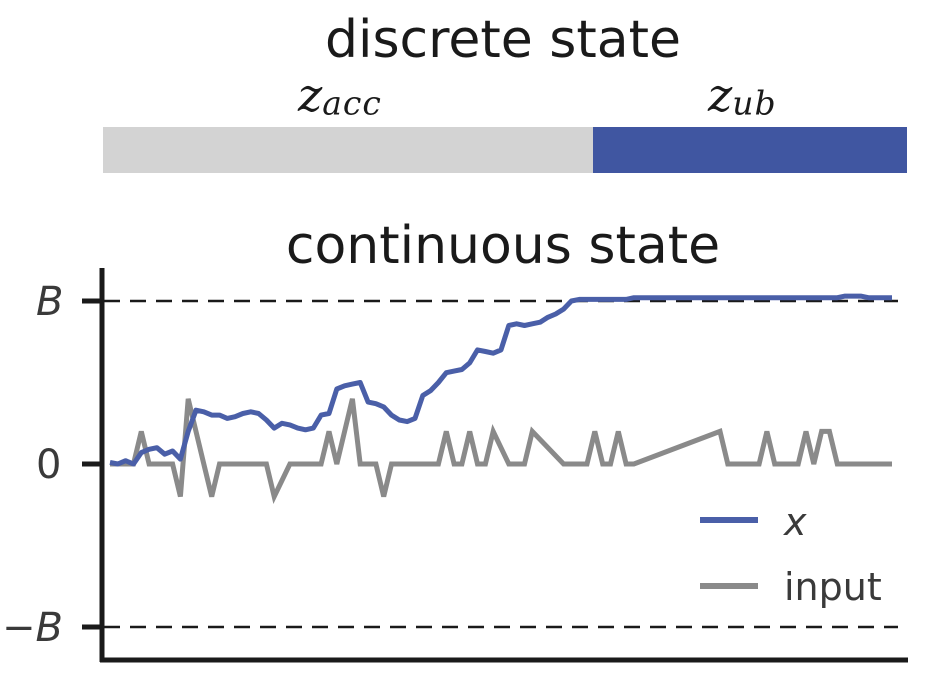 The width and height of the screenshot is (926, 676). Describe the element at coordinates (352, 103) in the screenshot. I see `state-label-acc-sub: acc` at that location.